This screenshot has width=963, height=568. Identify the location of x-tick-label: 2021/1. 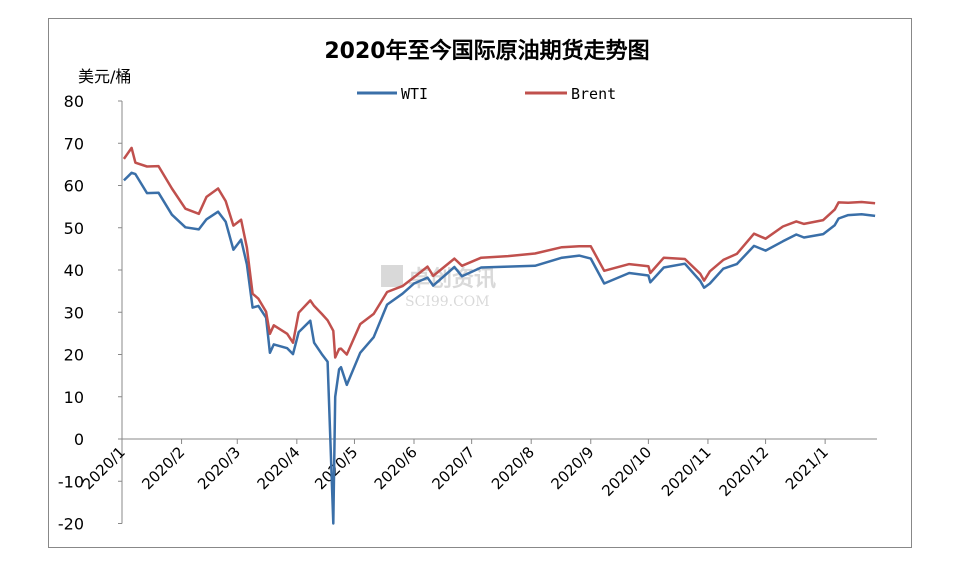
(807, 468).